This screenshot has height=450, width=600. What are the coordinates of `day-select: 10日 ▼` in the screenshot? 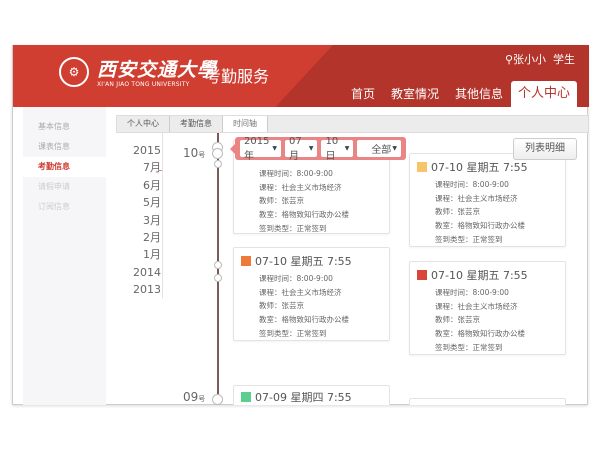 It's located at (337, 149).